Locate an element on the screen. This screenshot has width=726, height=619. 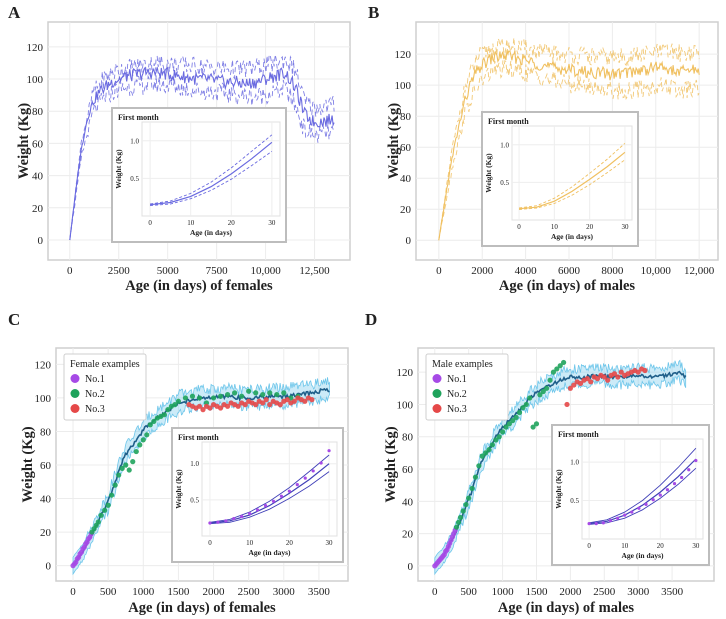
x-tick-label: 8000 is located at coordinates (612, 271).